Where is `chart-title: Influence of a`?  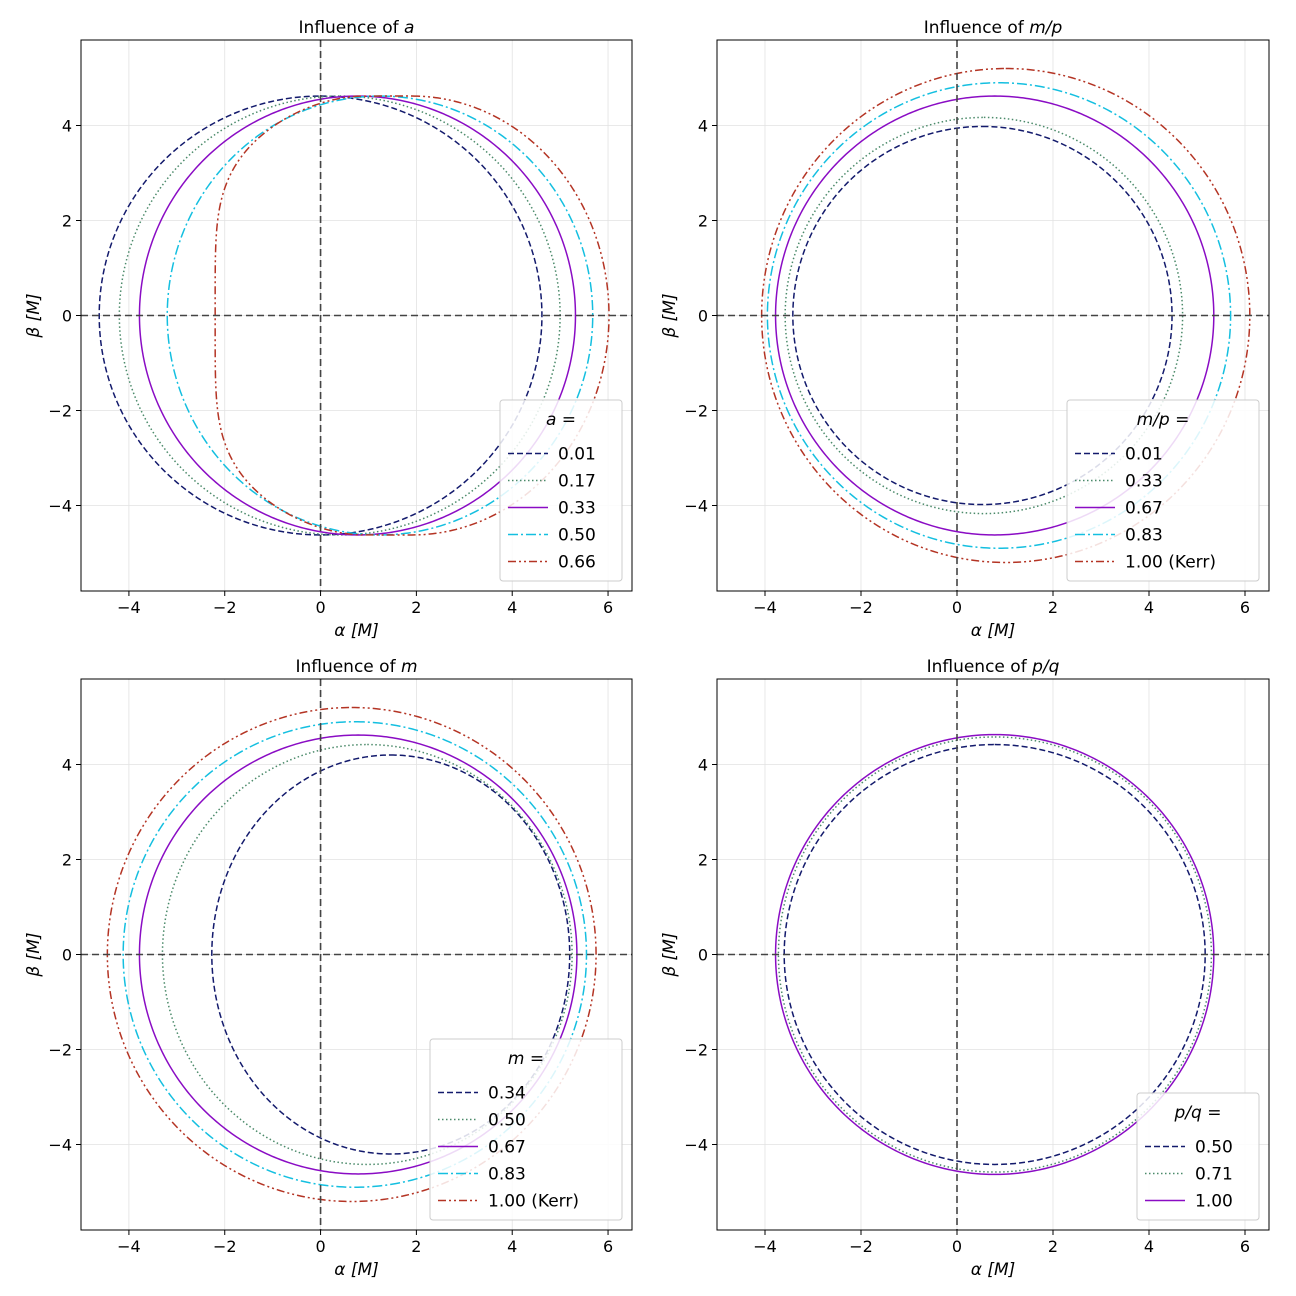 chart-title: Influence of a is located at coordinates (357, 28).